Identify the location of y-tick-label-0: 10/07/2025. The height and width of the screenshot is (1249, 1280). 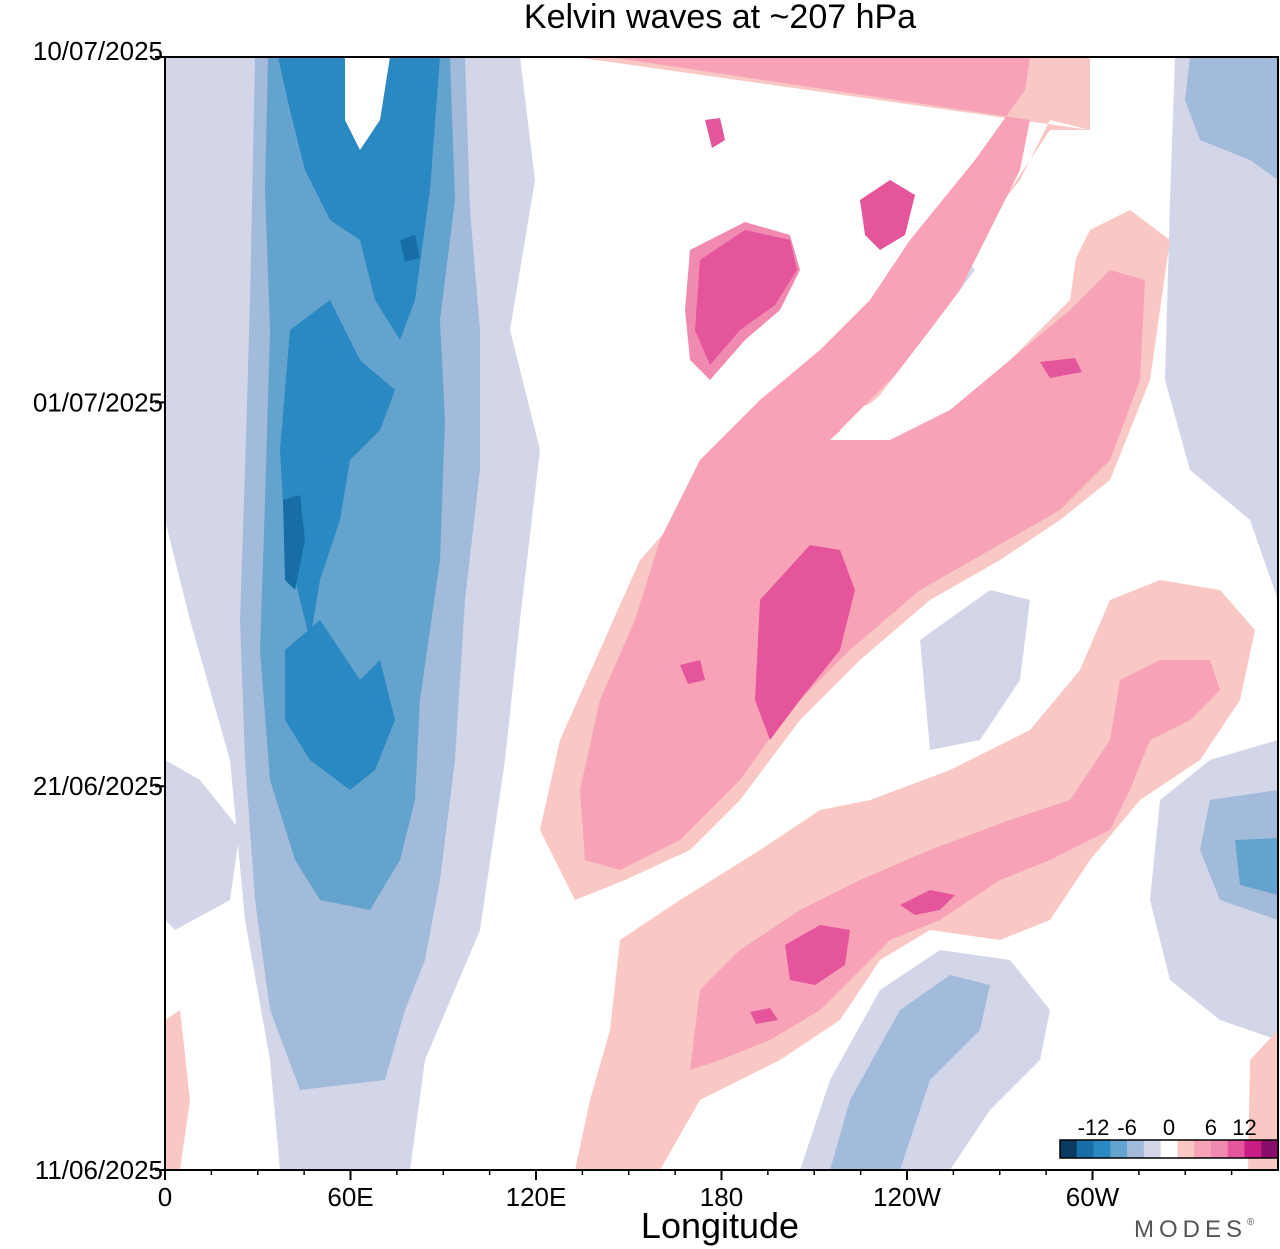
(98, 51).